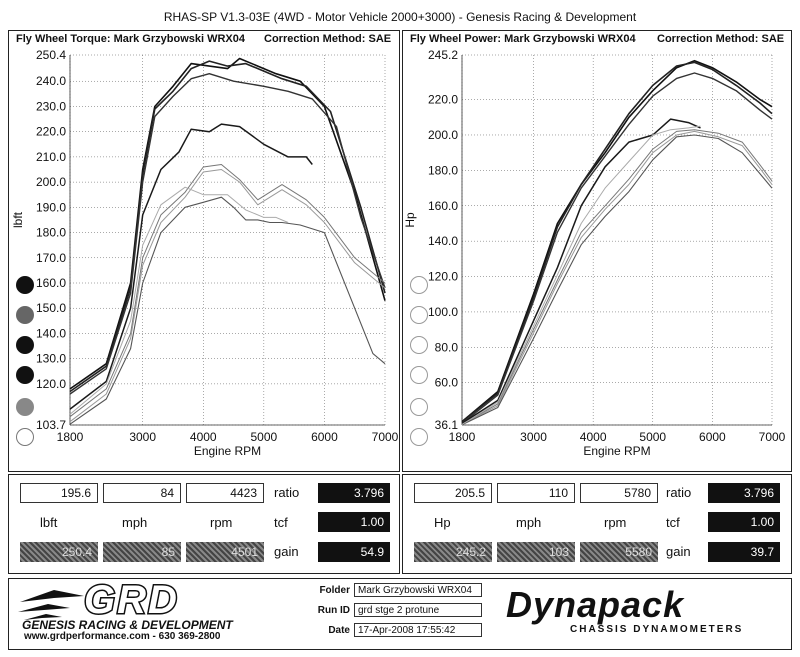 The image size is (800, 657). Describe the element at coordinates (59, 493) in the screenshot. I see `torque-value-box: 195.6` at that location.